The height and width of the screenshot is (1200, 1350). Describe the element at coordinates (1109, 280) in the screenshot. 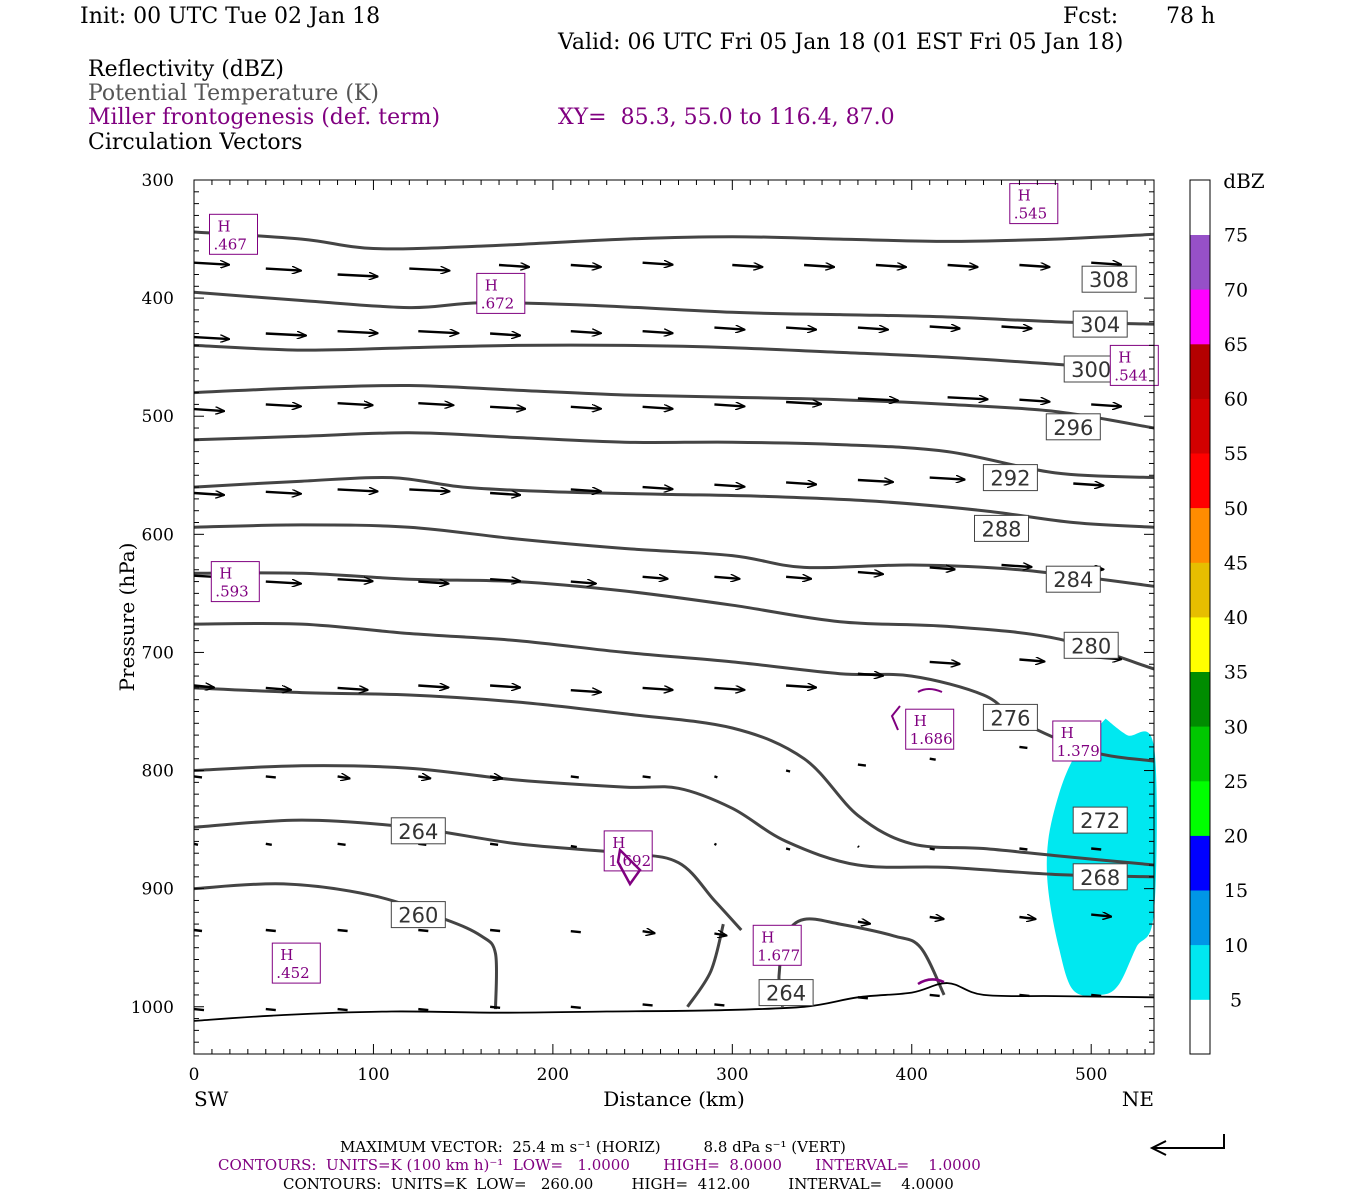

I see `theta-label: 308` at that location.